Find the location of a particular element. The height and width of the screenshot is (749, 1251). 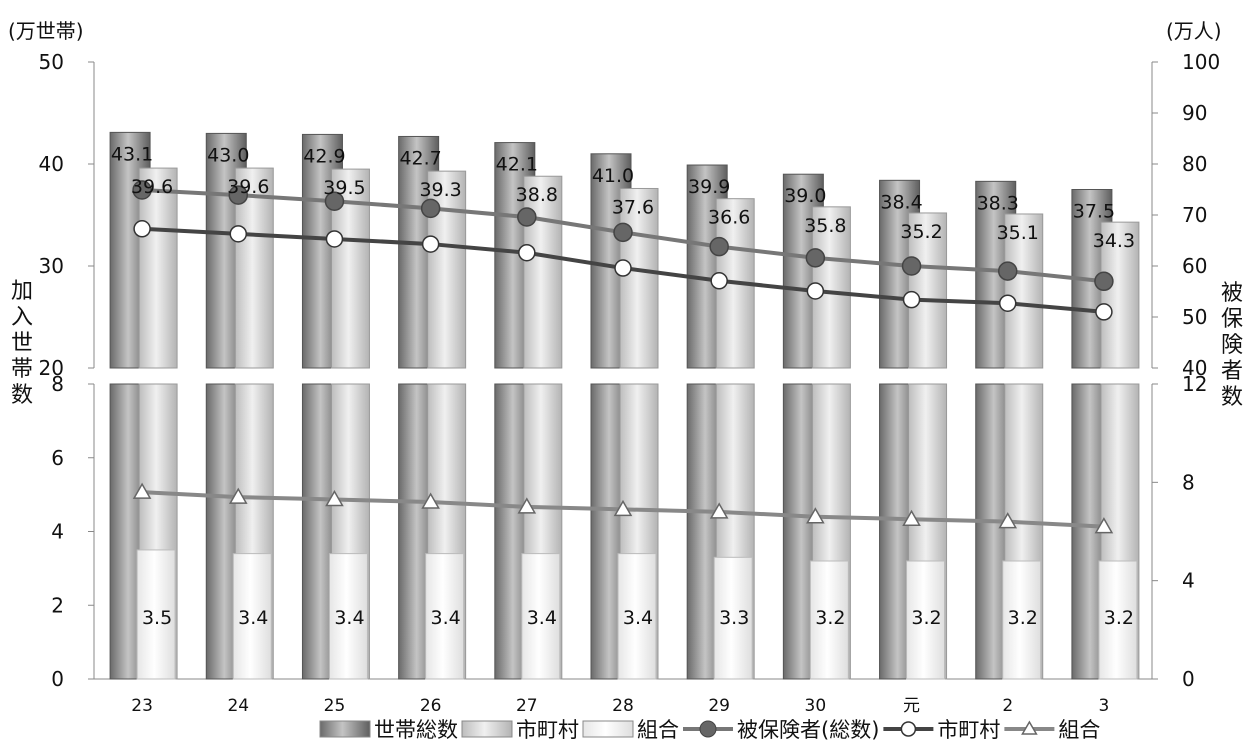

data-label-union: 3.3 is located at coordinates (734, 618).